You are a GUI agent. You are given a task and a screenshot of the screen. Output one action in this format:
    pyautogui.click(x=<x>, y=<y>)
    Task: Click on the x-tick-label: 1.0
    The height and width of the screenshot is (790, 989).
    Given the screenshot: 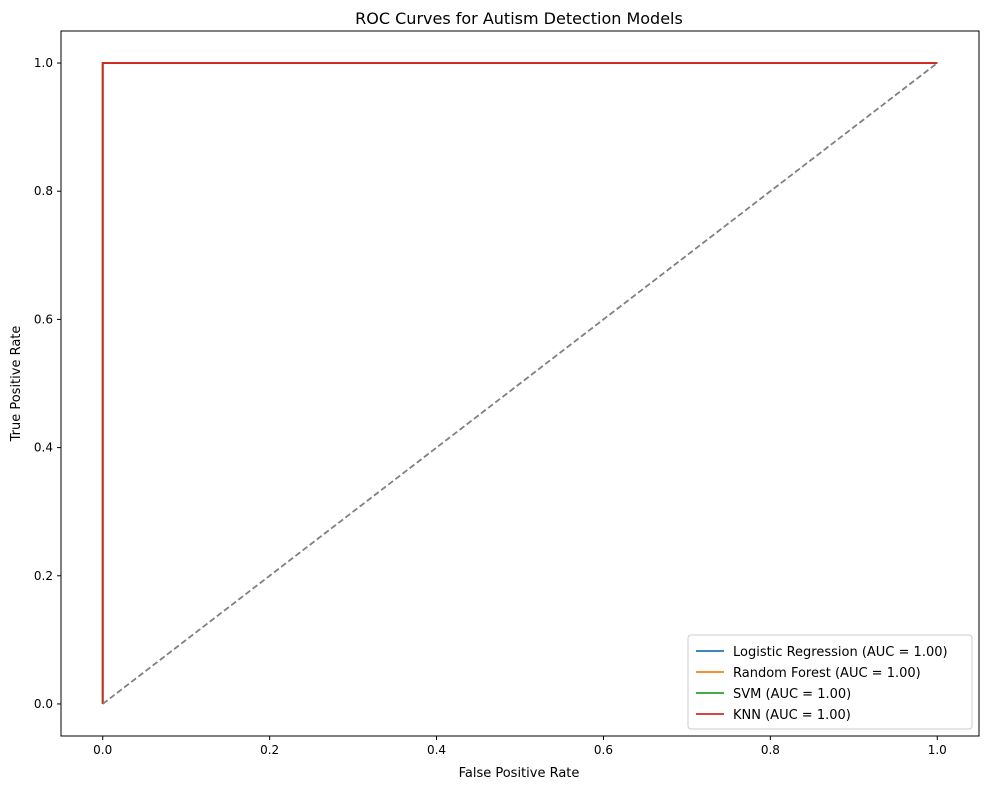 What is the action you would take?
    pyautogui.click(x=937, y=750)
    